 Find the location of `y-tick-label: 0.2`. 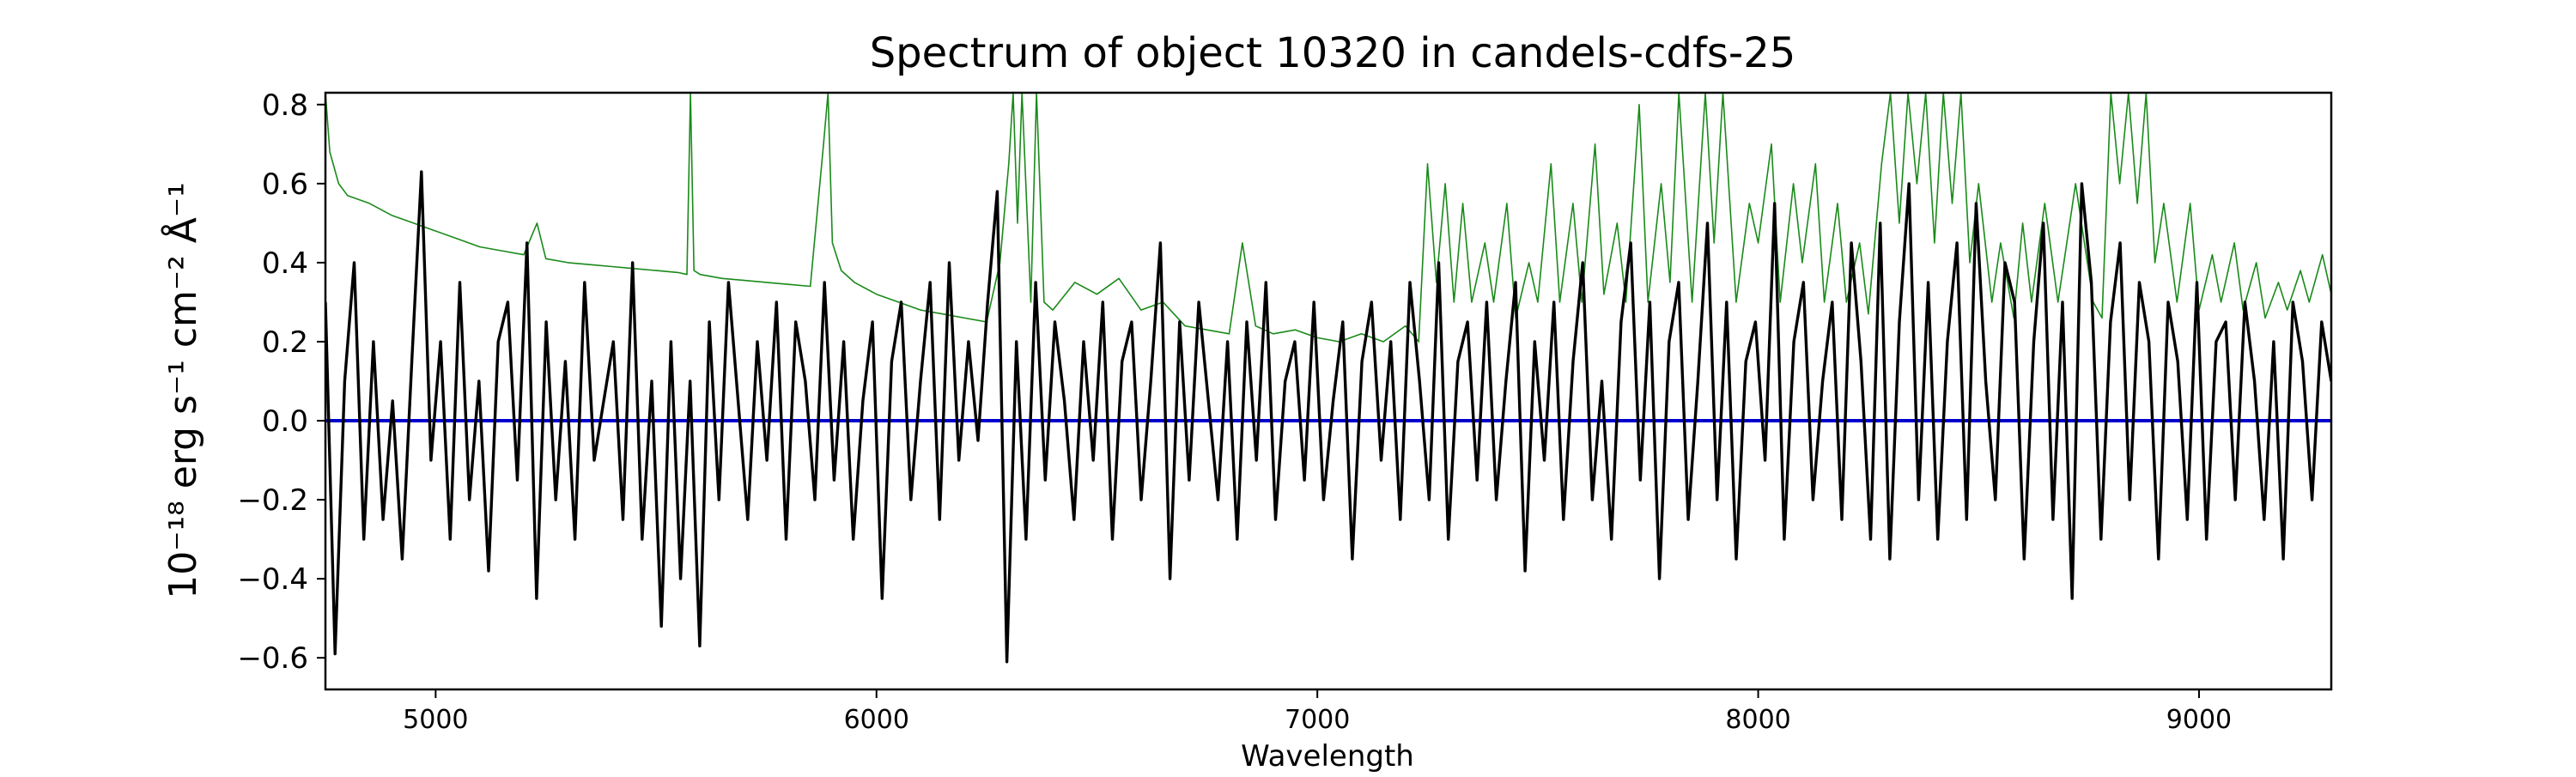

y-tick-label: 0.2 is located at coordinates (285, 342).